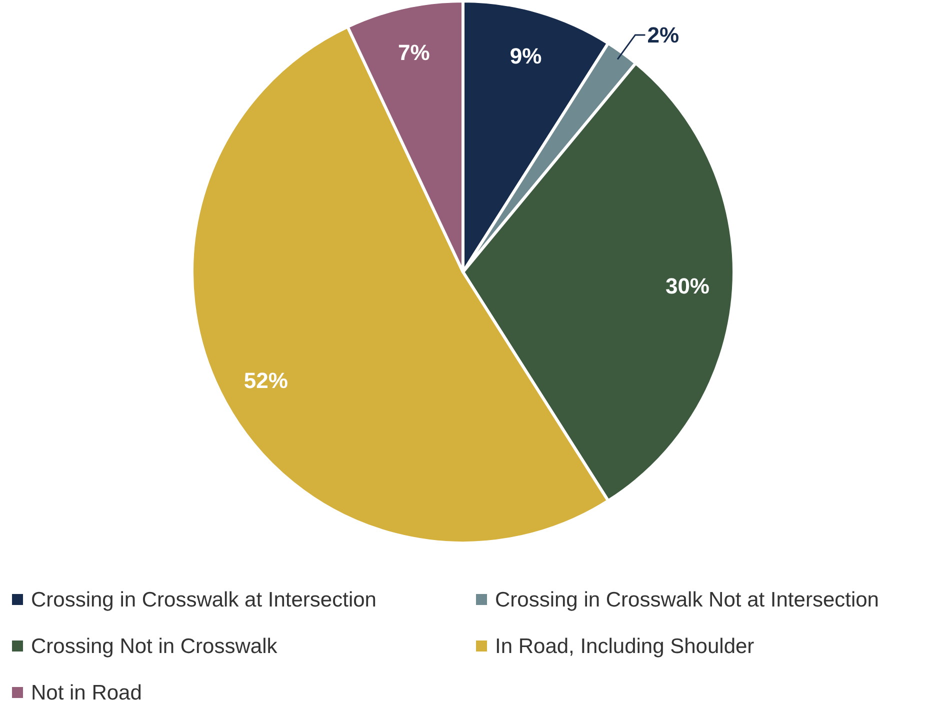 The width and height of the screenshot is (930, 709). What do you see at coordinates (154, 646) in the screenshot?
I see `legend-label: Crossing Not in Crosswalk` at bounding box center [154, 646].